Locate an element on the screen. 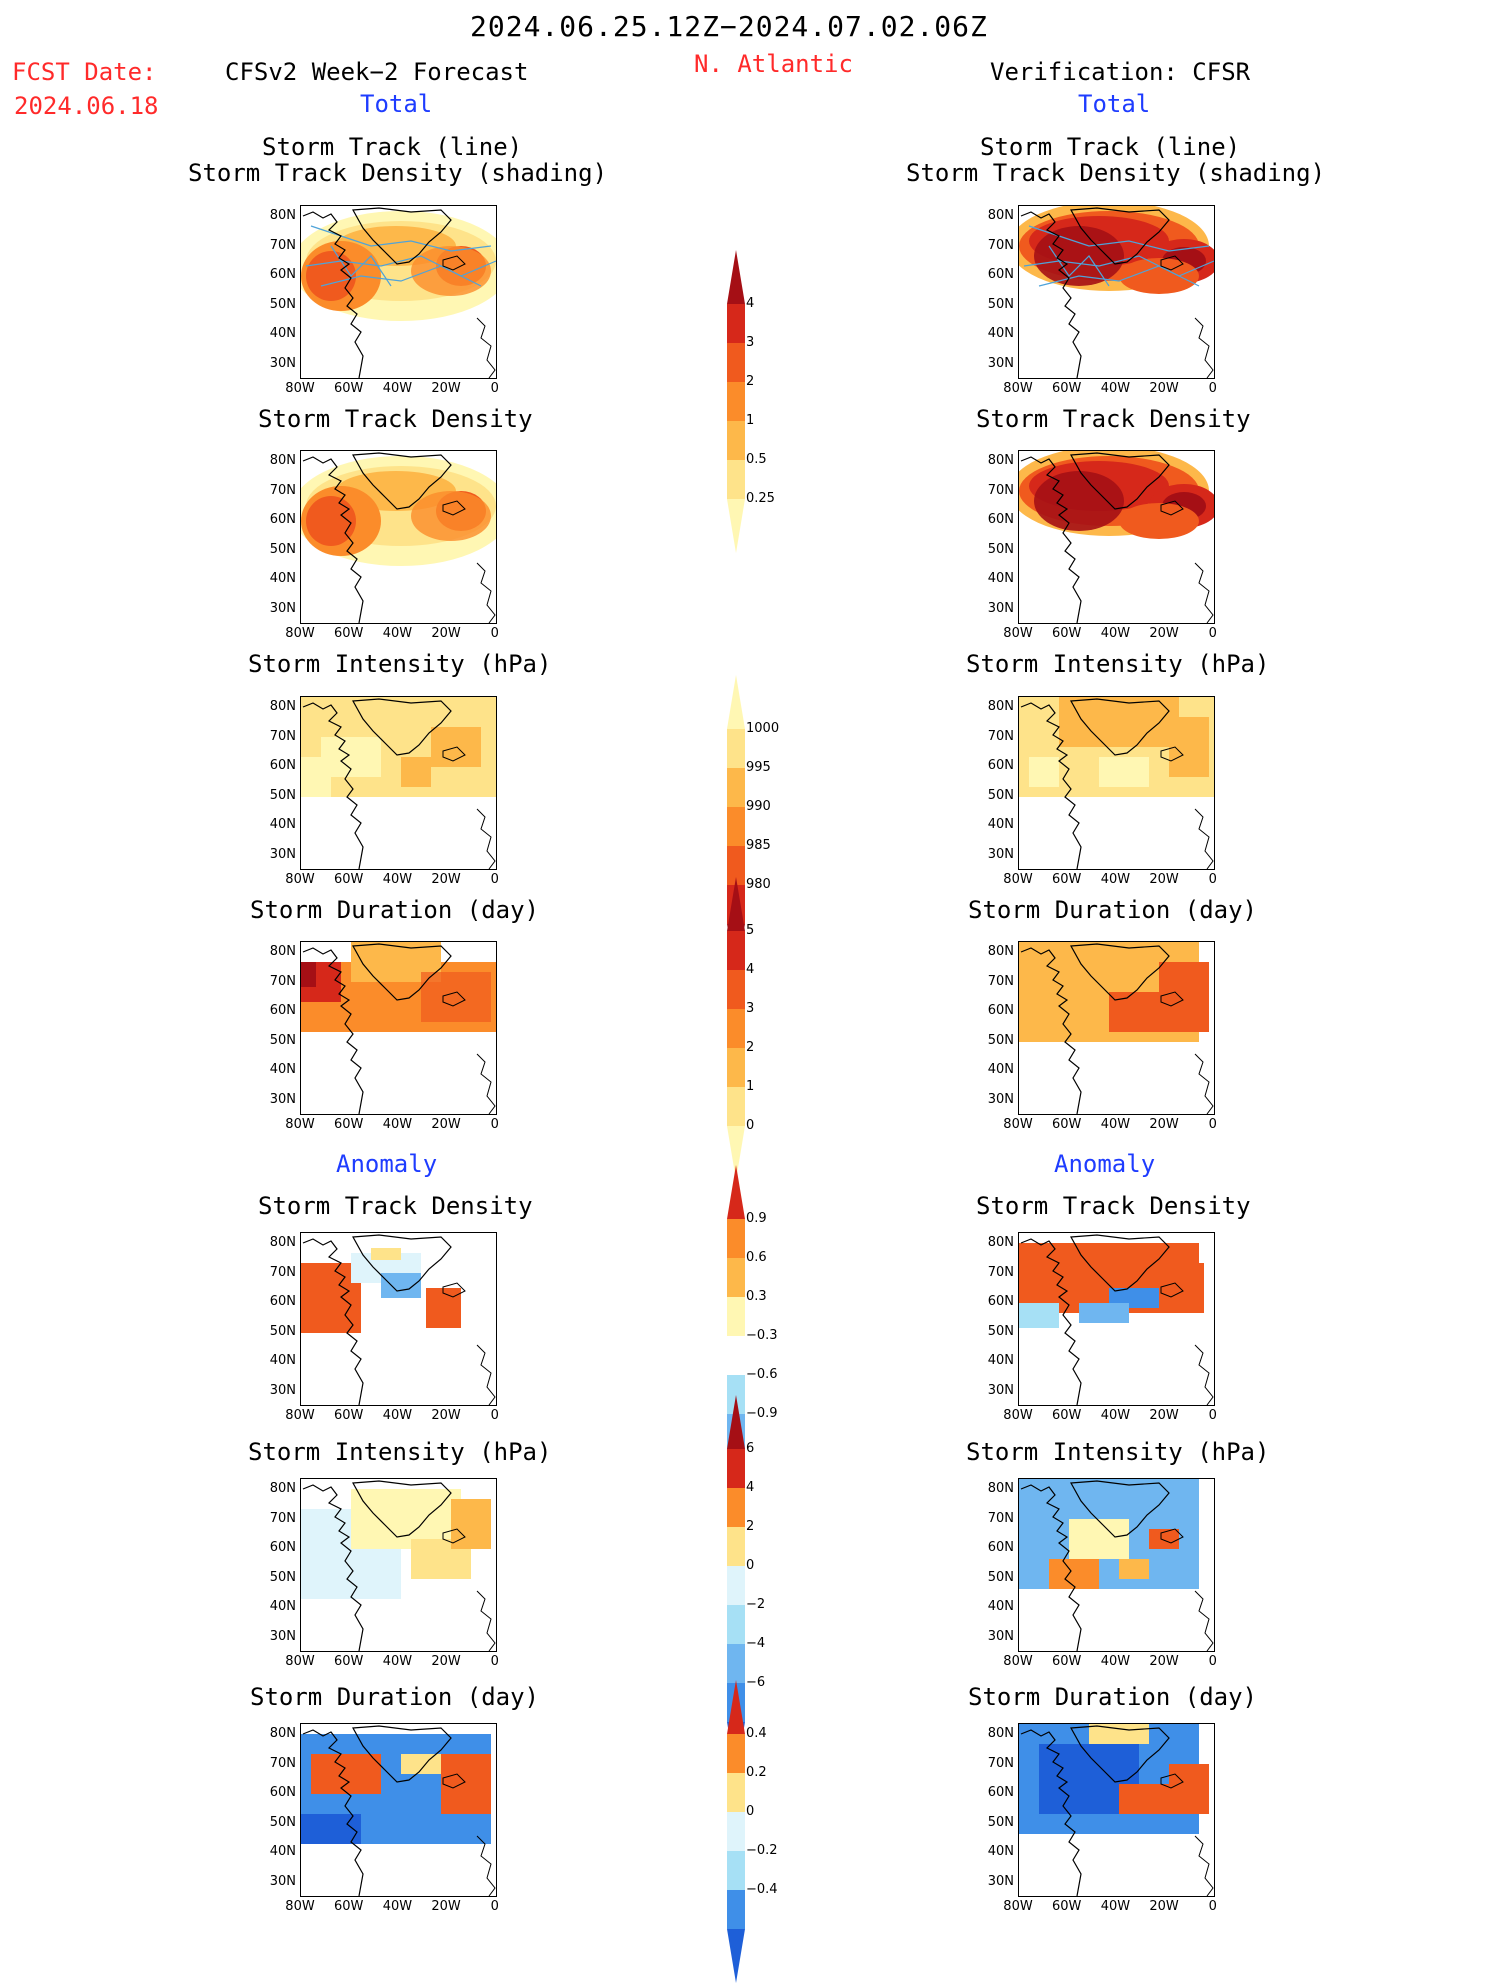  title-anom-intensity-right: Storm Intensity (hPa) is located at coordinates (1118, 1452).